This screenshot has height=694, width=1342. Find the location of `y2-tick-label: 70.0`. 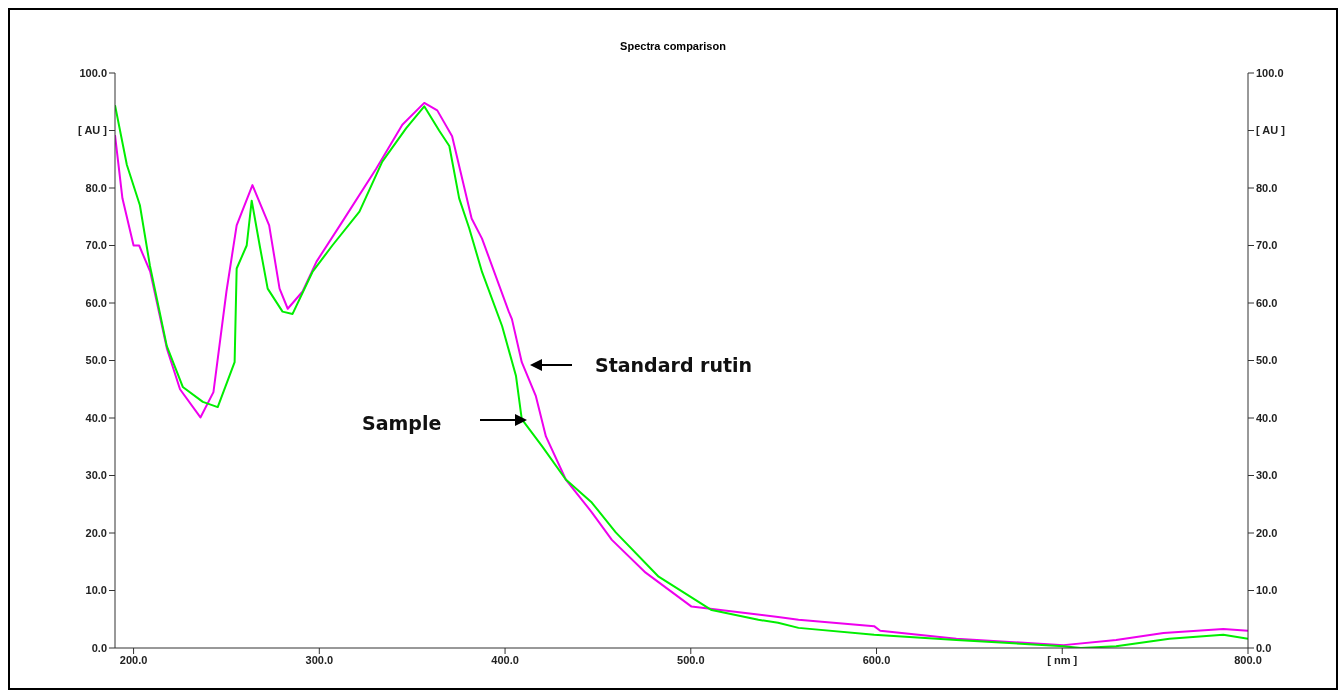

y2-tick-label: 70.0 is located at coordinates (1267, 245).